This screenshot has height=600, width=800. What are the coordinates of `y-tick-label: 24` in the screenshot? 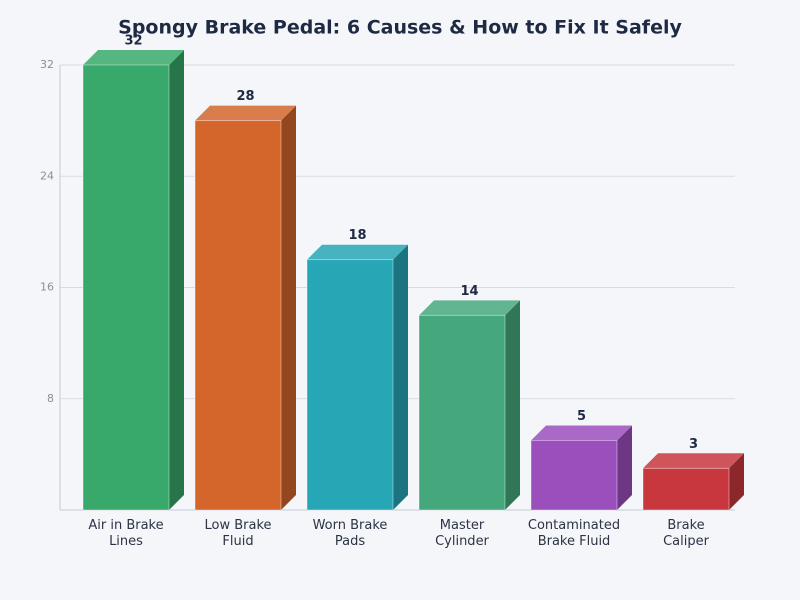 It's located at (47, 175).